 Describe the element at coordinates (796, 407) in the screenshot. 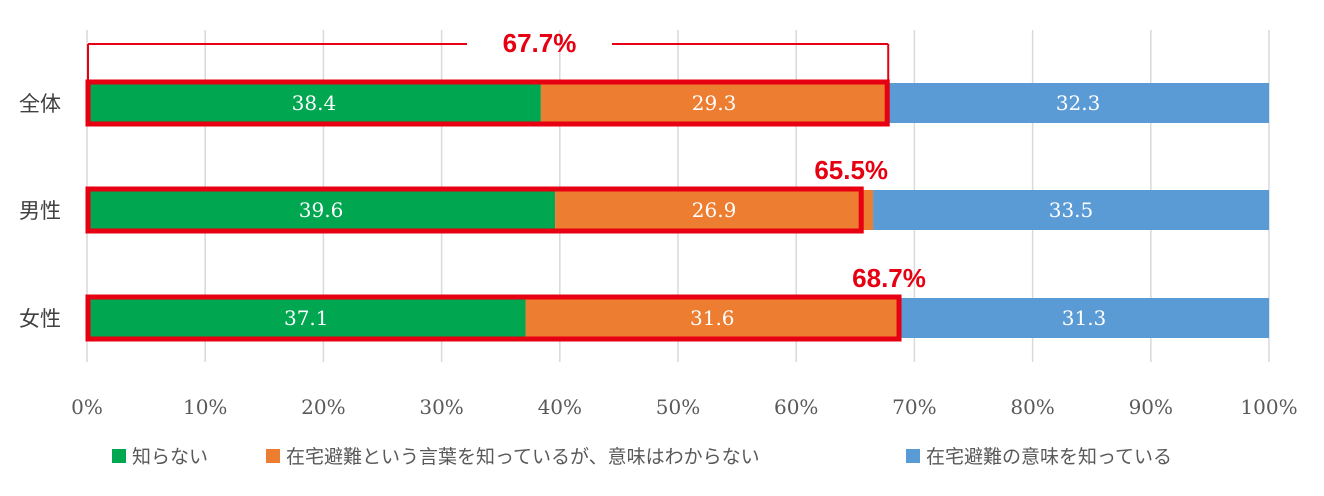

I see `x-tick-label: 60%` at that location.